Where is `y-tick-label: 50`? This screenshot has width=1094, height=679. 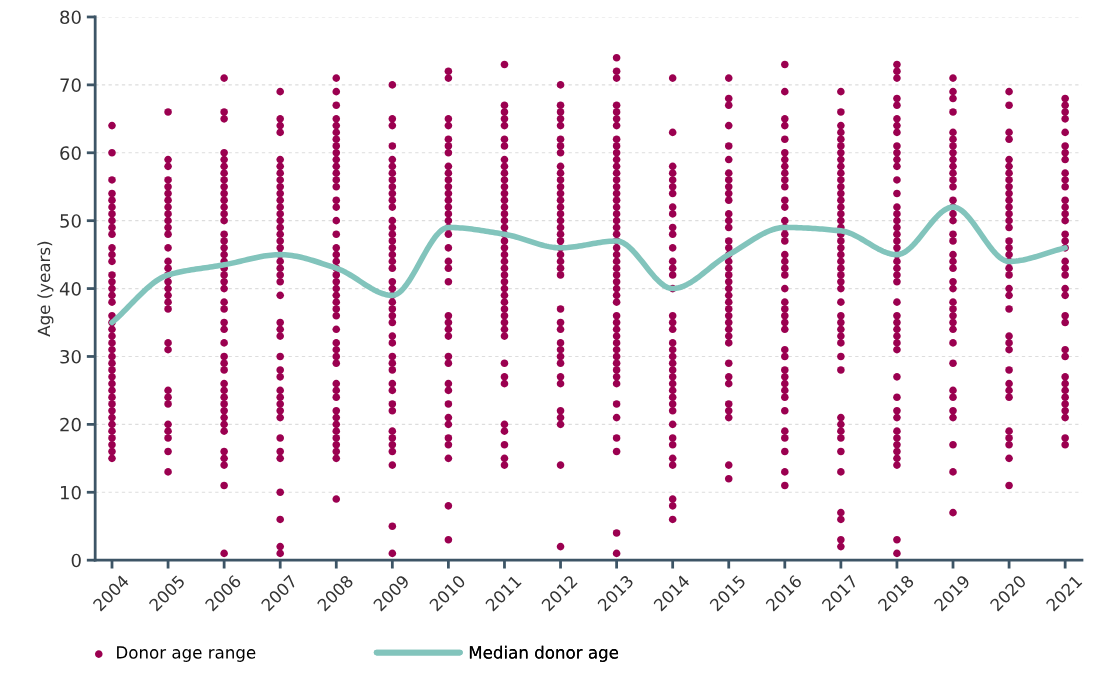
y-tick-label: 50 is located at coordinates (70, 221).